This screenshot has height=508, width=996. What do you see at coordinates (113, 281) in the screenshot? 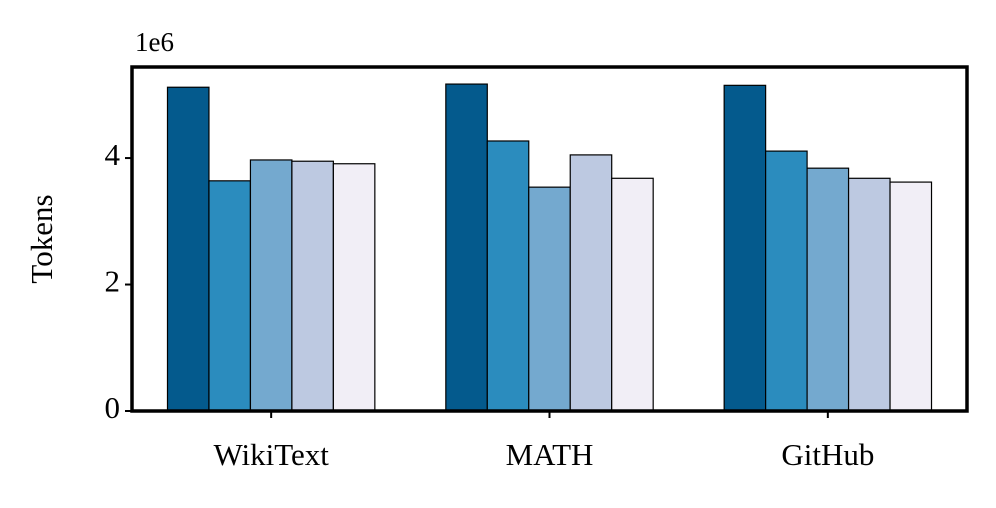
I see `y-tick-label: 2` at bounding box center [113, 281].